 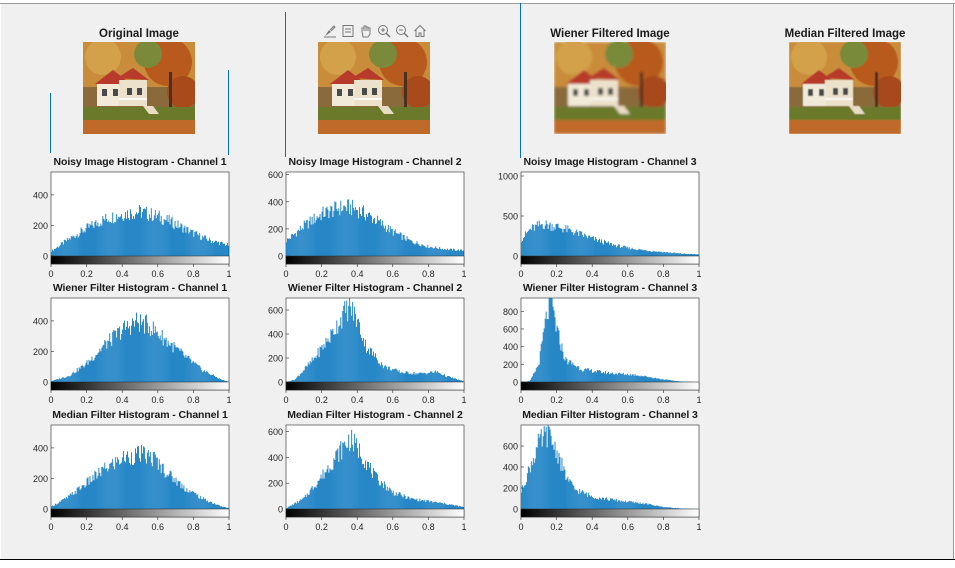 What do you see at coordinates (330, 31) in the screenshot?
I see `brush-icon` at bounding box center [330, 31].